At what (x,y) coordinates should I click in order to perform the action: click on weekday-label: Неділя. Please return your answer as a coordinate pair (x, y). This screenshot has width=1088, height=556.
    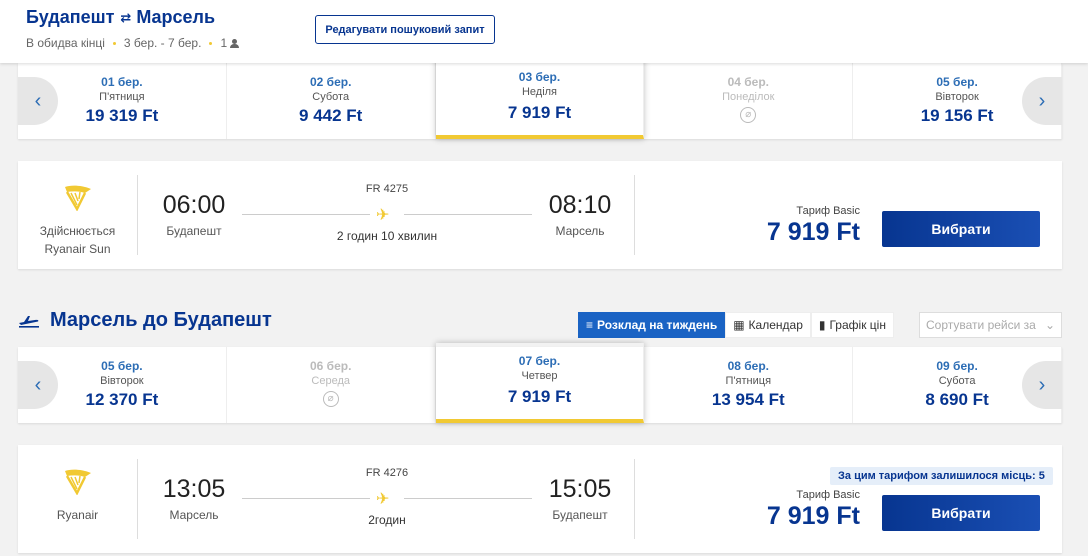
    Looking at the image, I should click on (539, 92).